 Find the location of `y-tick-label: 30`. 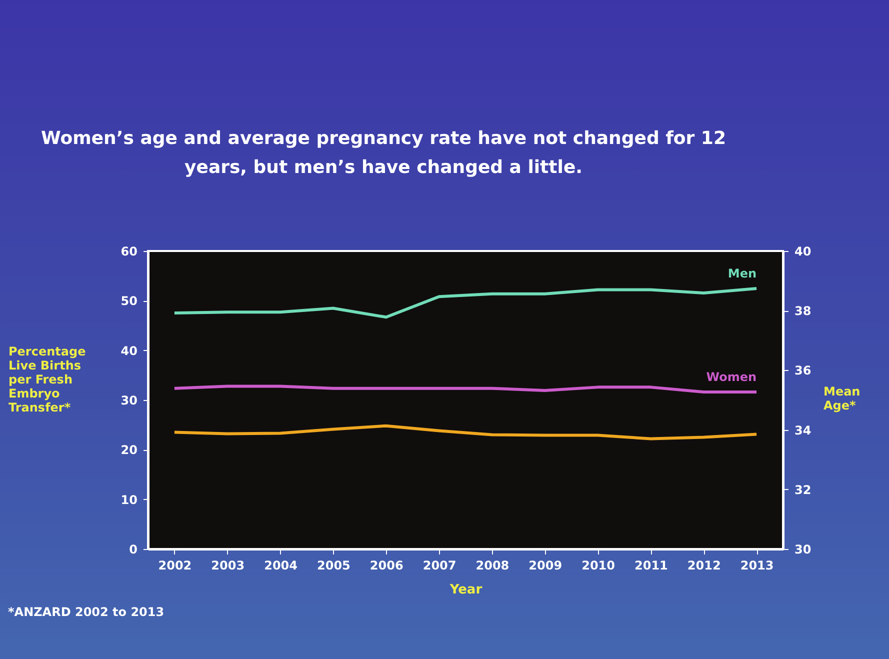

y-tick-label: 30 is located at coordinates (129, 401).